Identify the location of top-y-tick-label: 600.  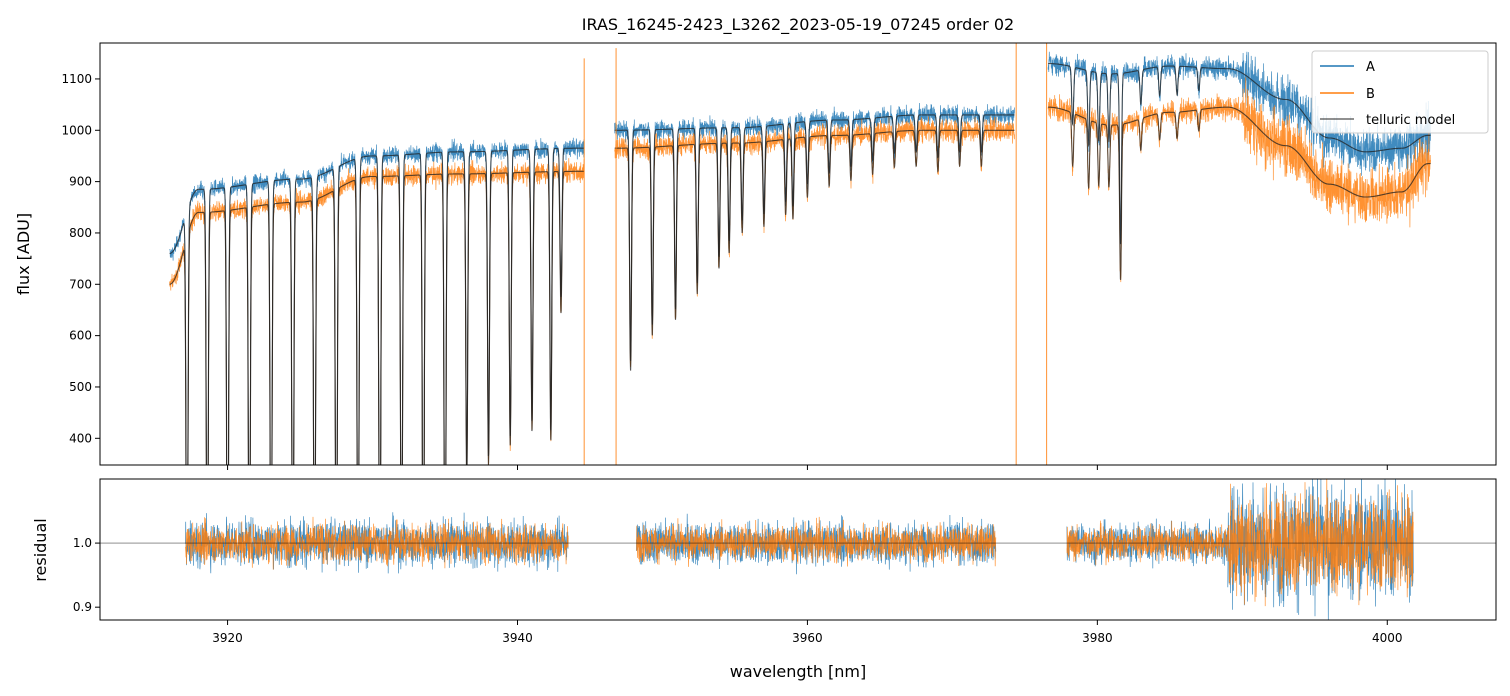
(80, 336).